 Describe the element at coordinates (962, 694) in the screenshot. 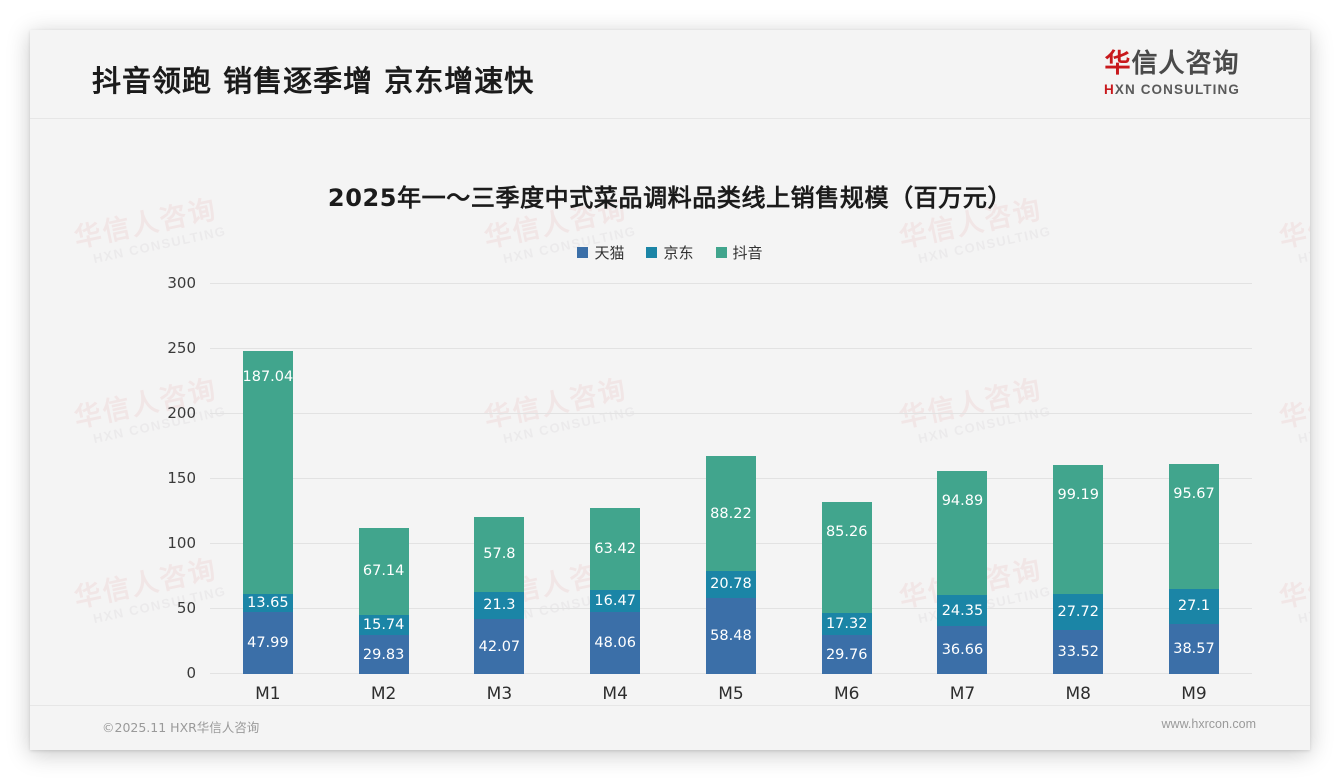

I see `x-axis-tick-label: M7` at that location.